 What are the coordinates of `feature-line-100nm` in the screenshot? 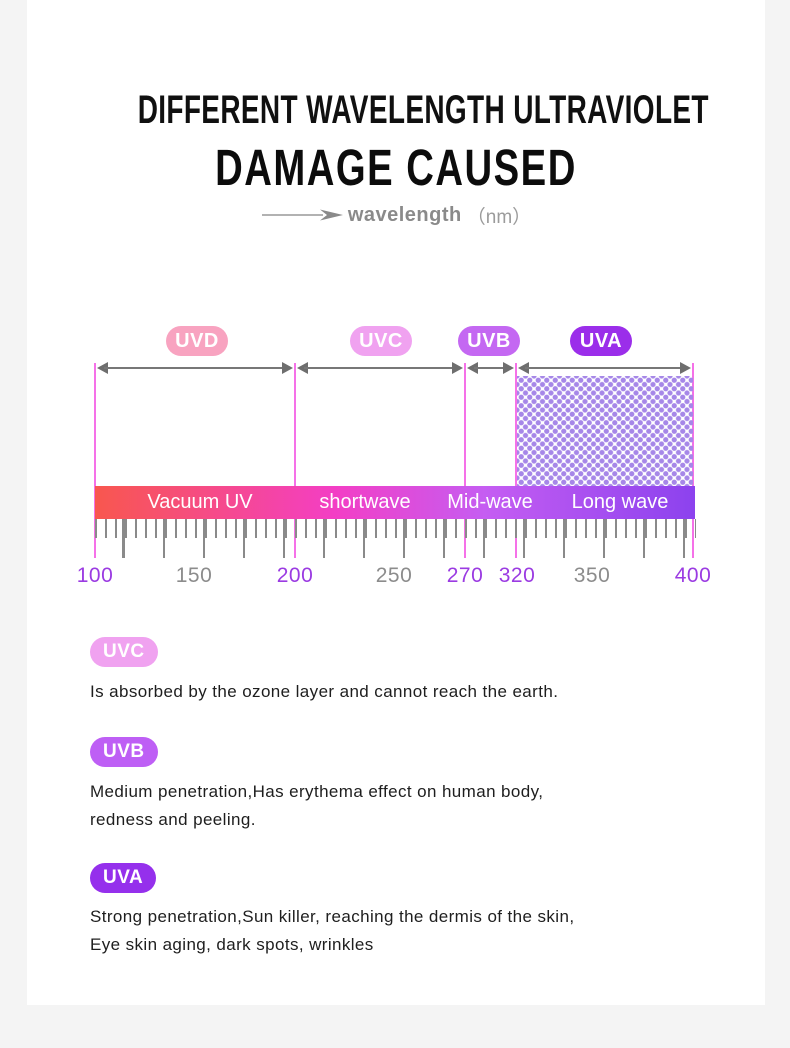 It's located at (95, 460).